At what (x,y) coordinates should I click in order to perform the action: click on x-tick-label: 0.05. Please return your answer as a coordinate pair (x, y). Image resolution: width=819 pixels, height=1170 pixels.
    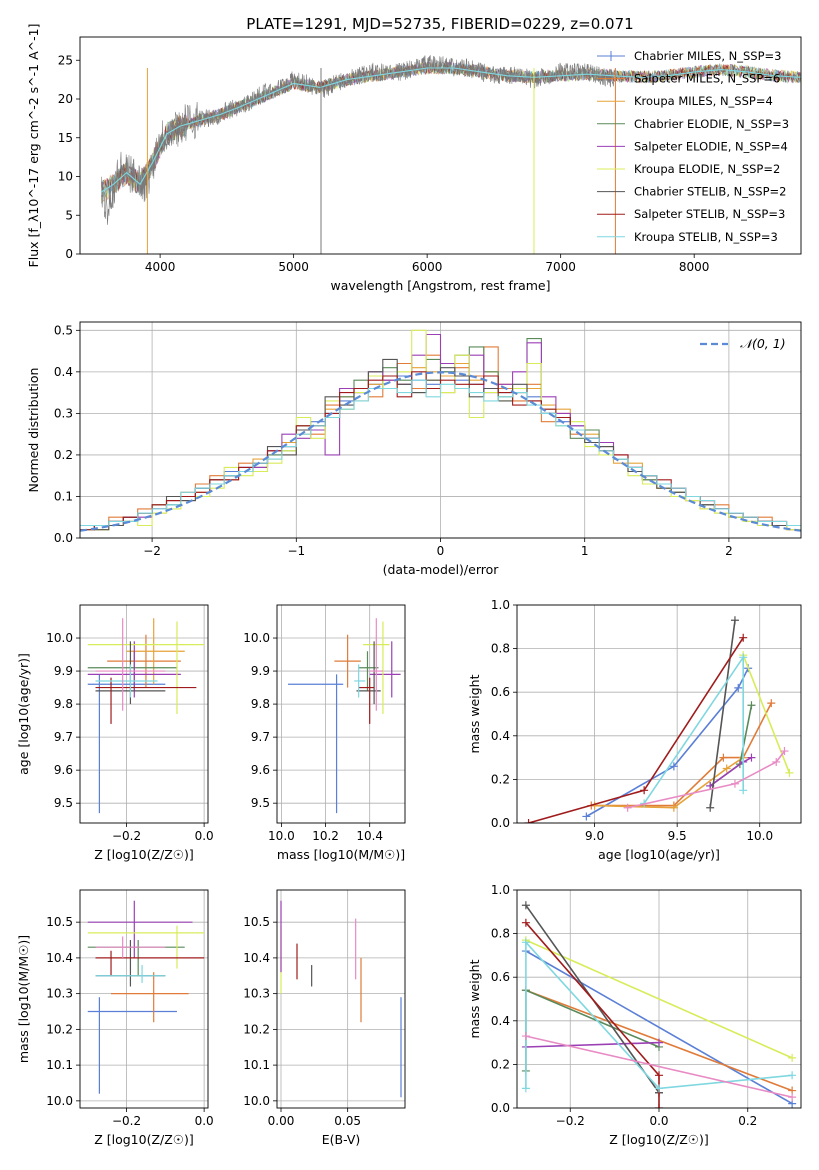
    Looking at the image, I should click on (347, 1121).